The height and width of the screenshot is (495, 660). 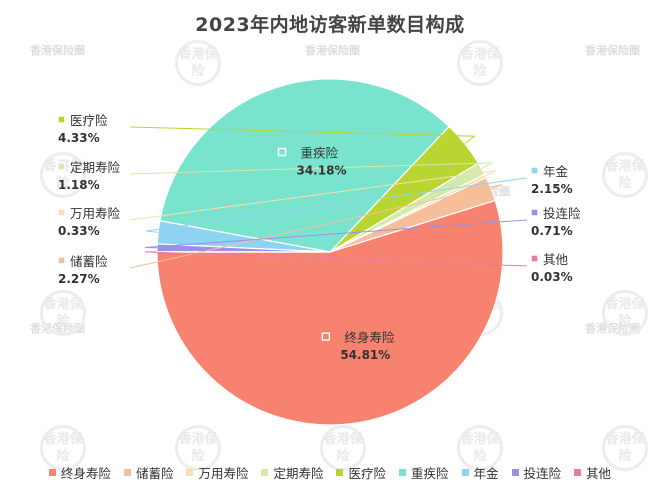 What do you see at coordinates (89, 261) in the screenshot?
I see `slice-label-name-1: 储蓄险` at bounding box center [89, 261].